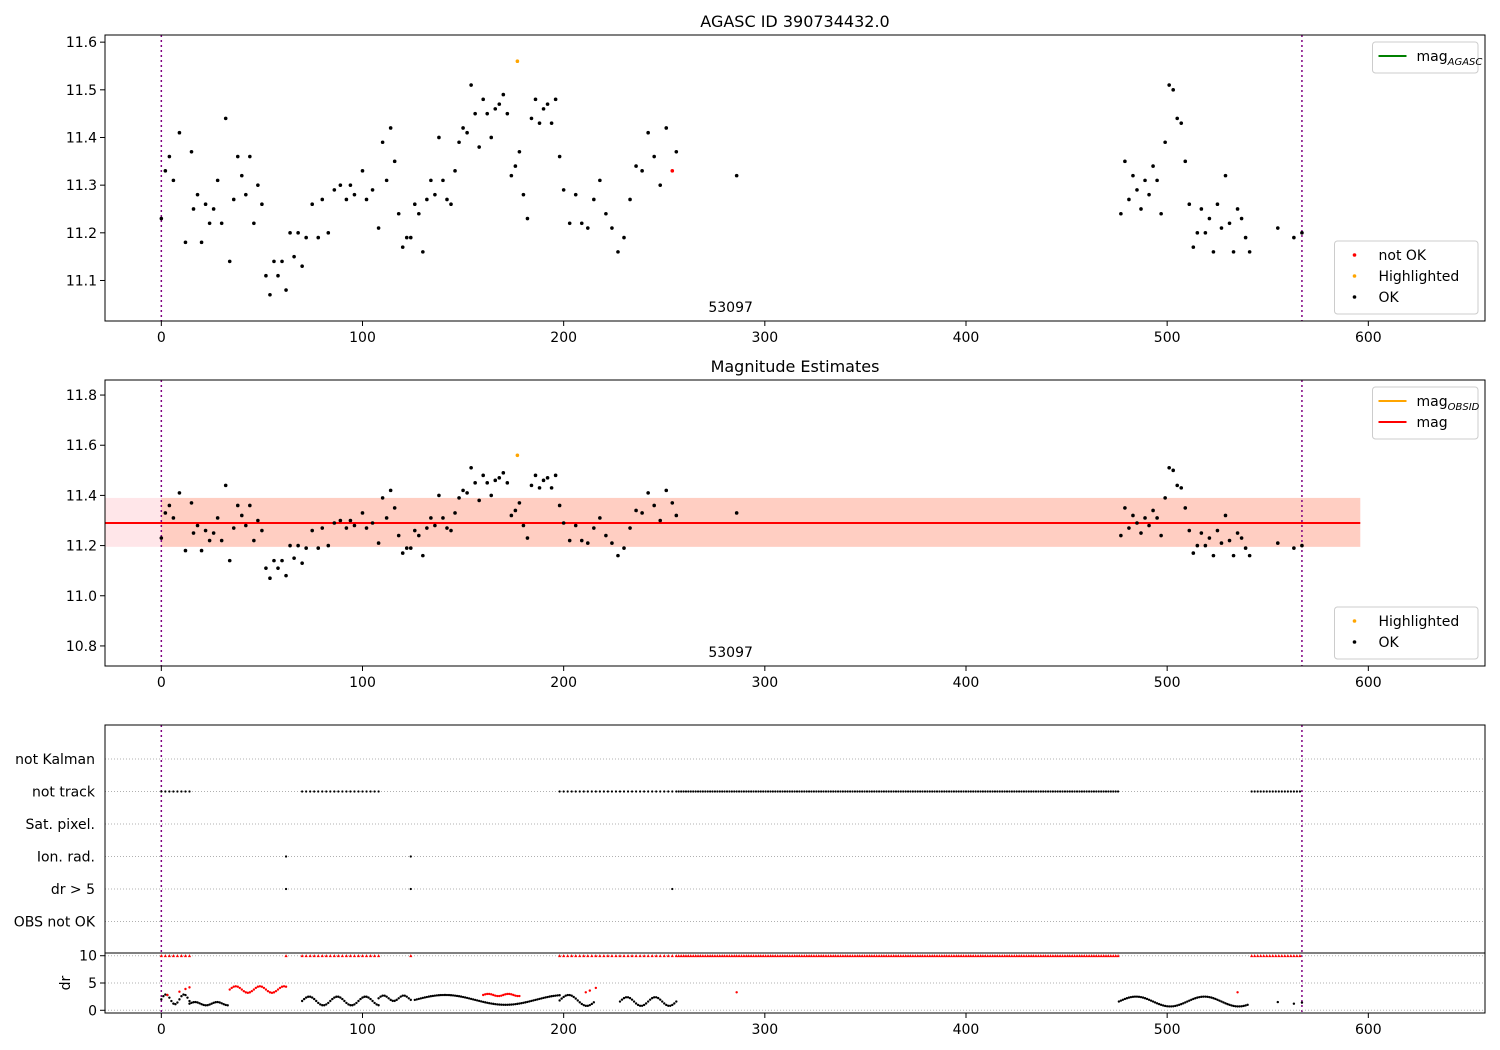  Describe the element at coordinates (764, 1030) in the screenshot. I see `x-tick-label: 300` at that location.